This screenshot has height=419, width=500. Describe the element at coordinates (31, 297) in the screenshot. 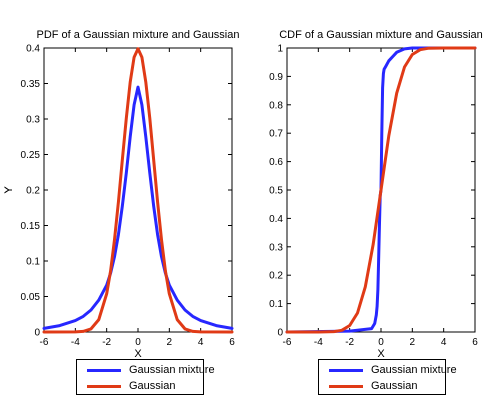

I see `y-tick-label: 0.05` at that location.